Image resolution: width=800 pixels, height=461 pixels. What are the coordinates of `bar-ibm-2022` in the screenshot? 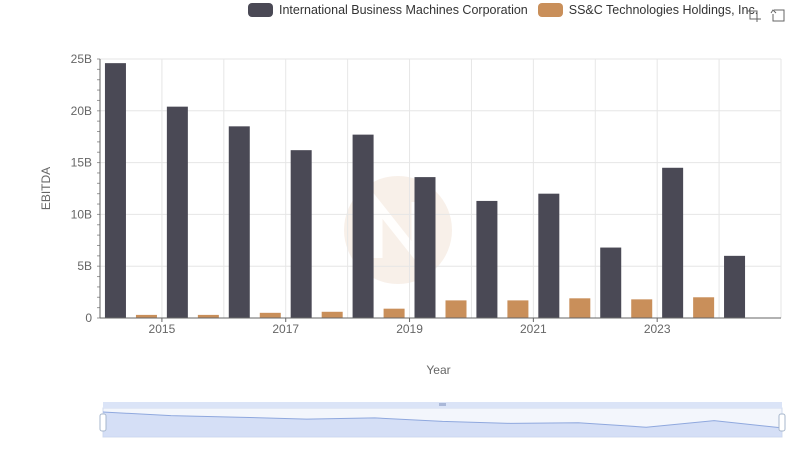 It's located at (611, 282).